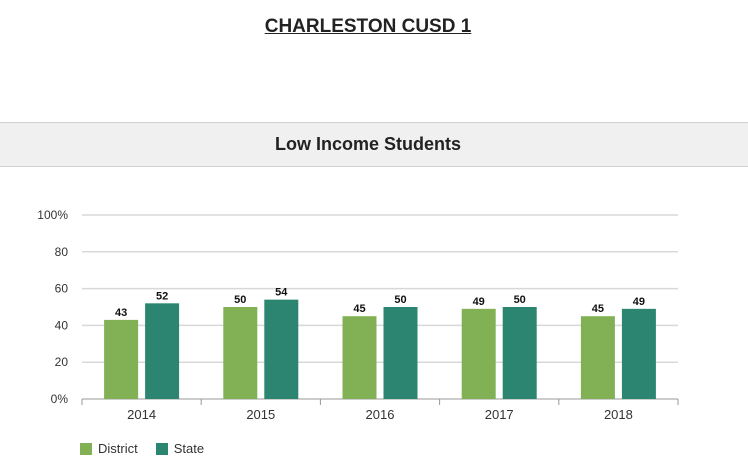  I want to click on legend-label-district: District, so click(118, 448).